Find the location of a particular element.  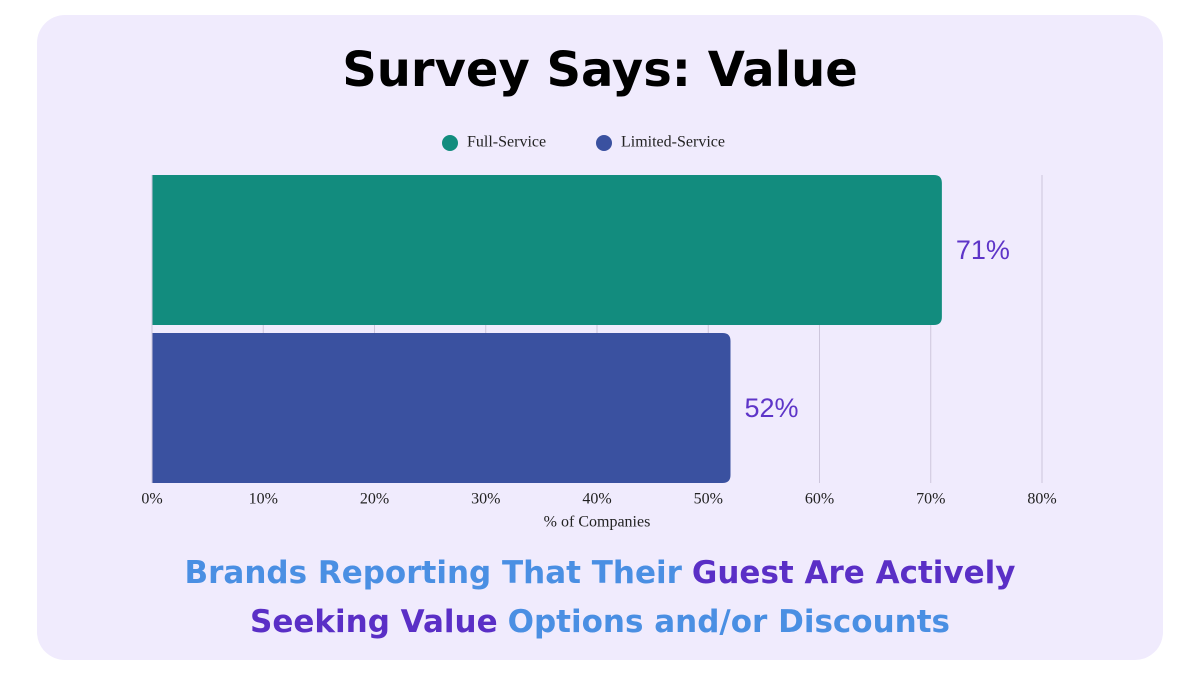

subtitle: Seeking Value Options and/or Discounts is located at coordinates (600, 622).